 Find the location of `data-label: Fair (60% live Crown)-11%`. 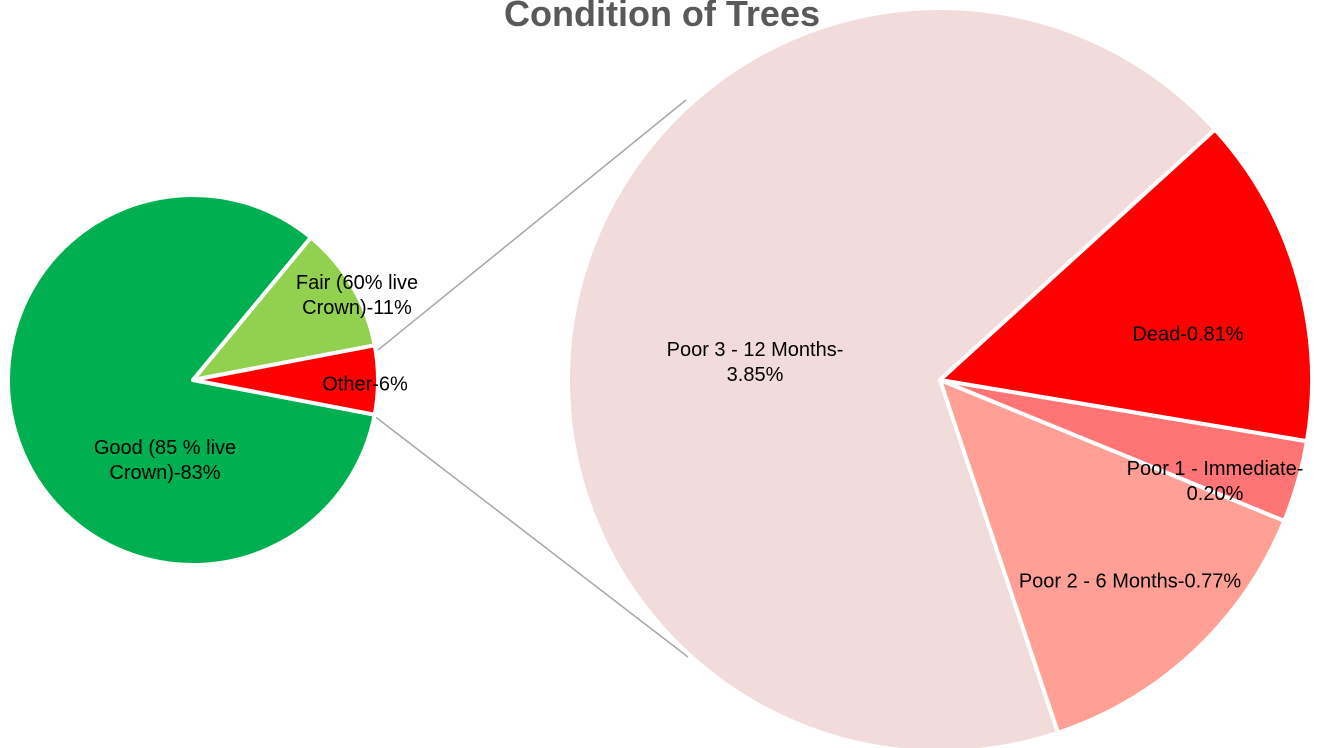

data-label: Fair (60% live Crown)-11% is located at coordinates (357, 295).